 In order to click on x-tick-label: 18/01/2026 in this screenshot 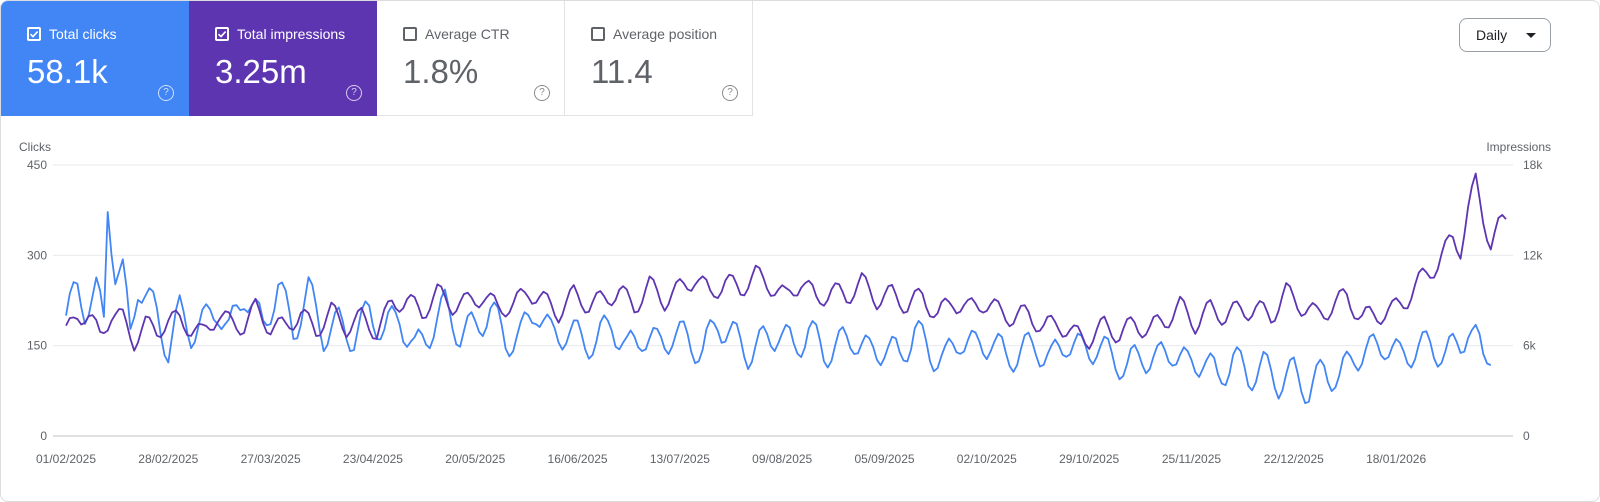, I will do `click(1396, 459)`.